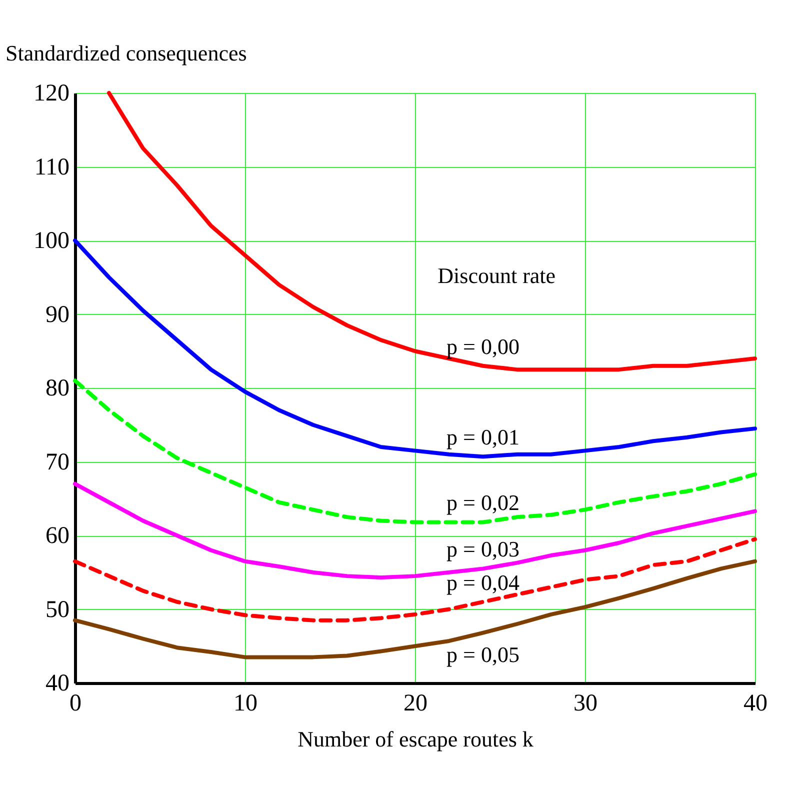  Describe the element at coordinates (483, 503) in the screenshot. I see `series-label: p = 0,02` at that location.